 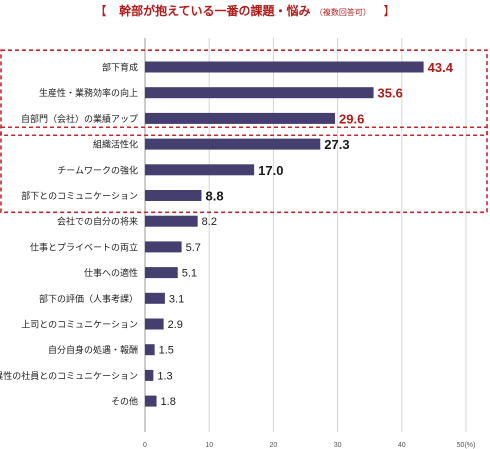 I want to click on x-tick-label: 20, so click(x=274, y=445).